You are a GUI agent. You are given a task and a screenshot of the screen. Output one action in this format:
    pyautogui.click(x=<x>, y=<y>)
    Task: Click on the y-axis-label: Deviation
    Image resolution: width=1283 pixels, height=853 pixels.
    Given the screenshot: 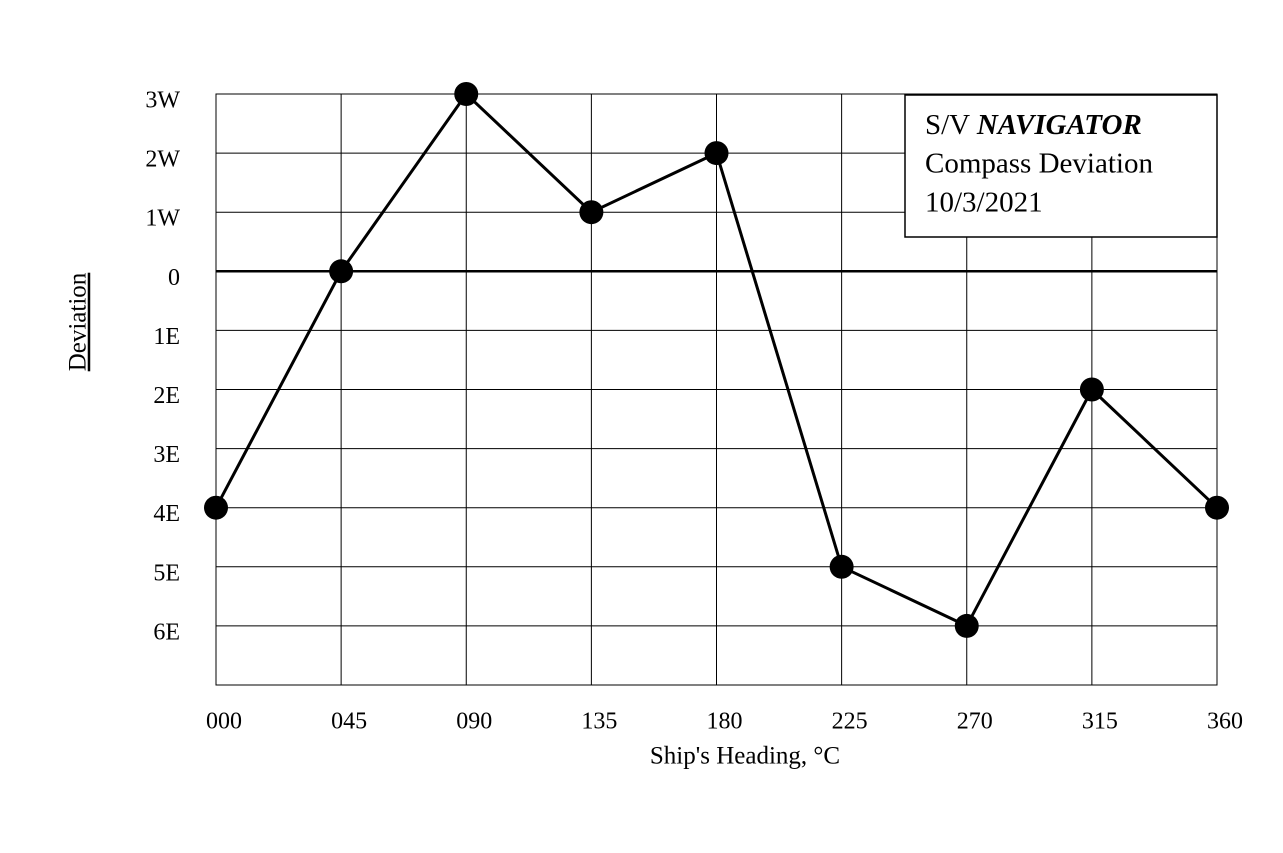 What is the action you would take?
    pyautogui.click(x=78, y=321)
    